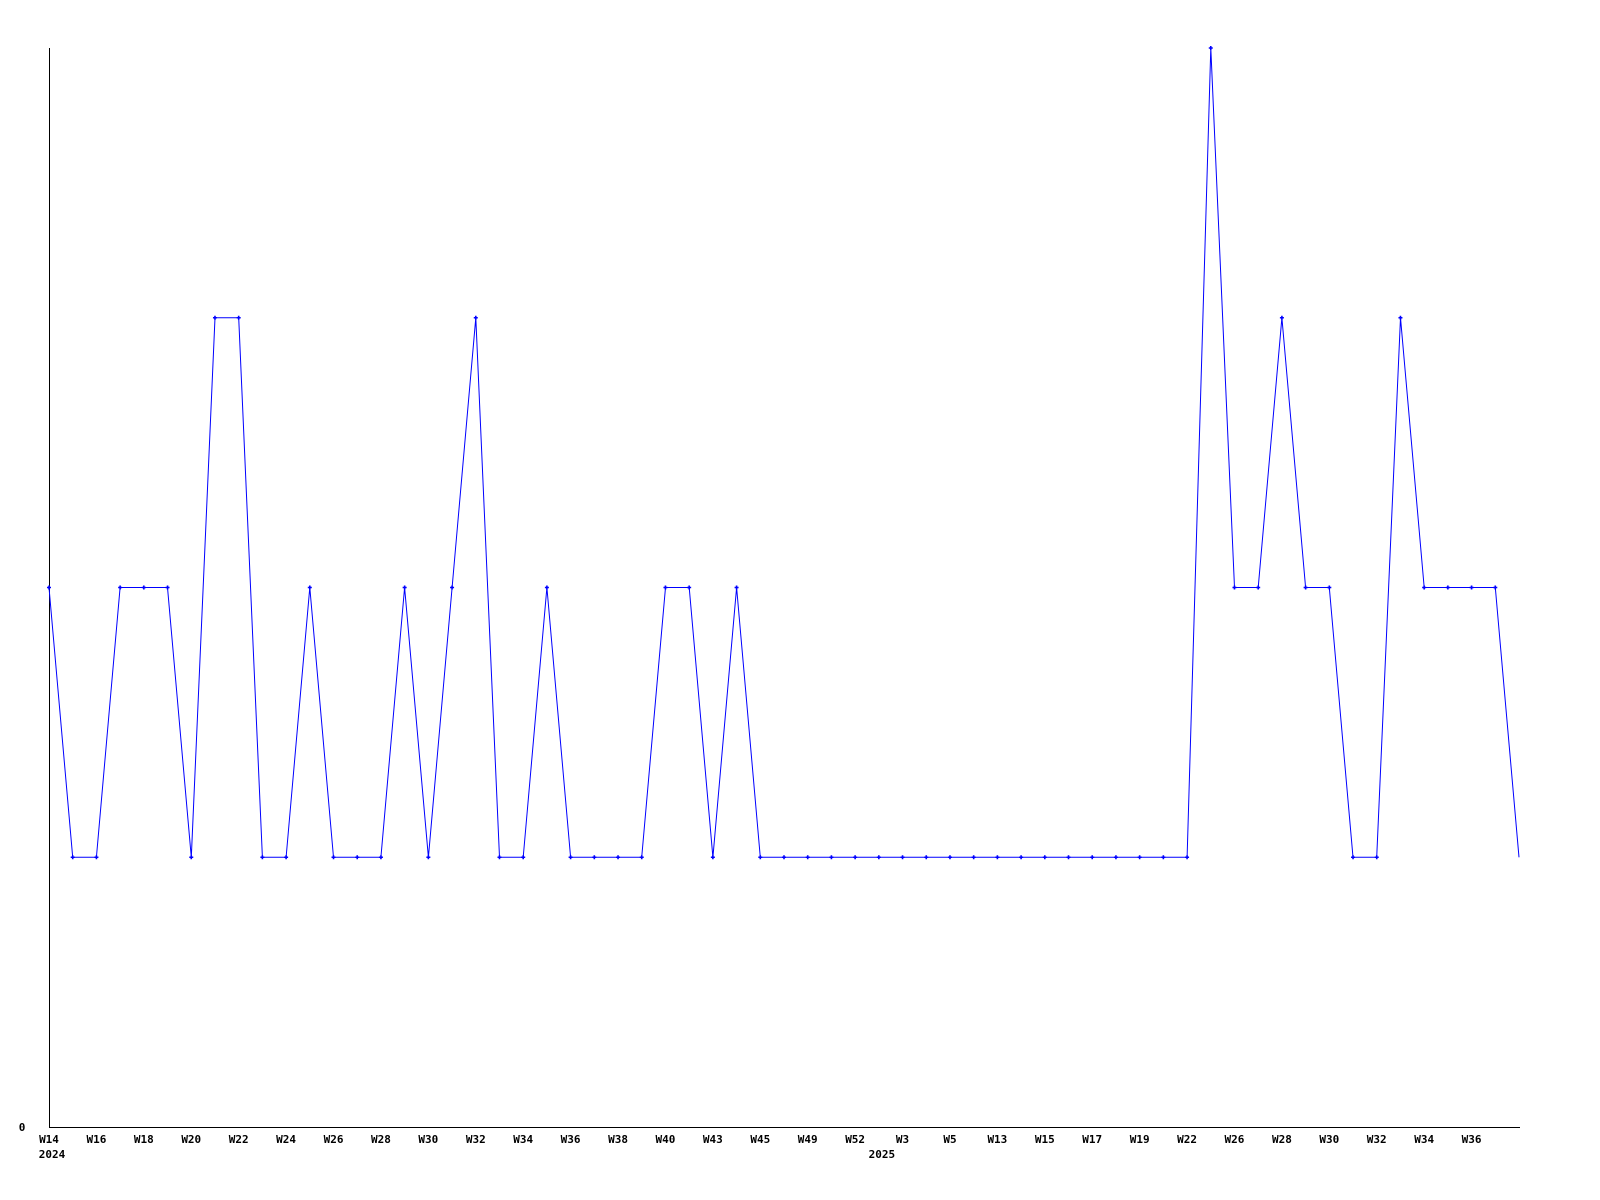 The height and width of the screenshot is (1200, 1600). Describe the element at coordinates (760, 1139) in the screenshot. I see `x-tick-label: W45` at that location.